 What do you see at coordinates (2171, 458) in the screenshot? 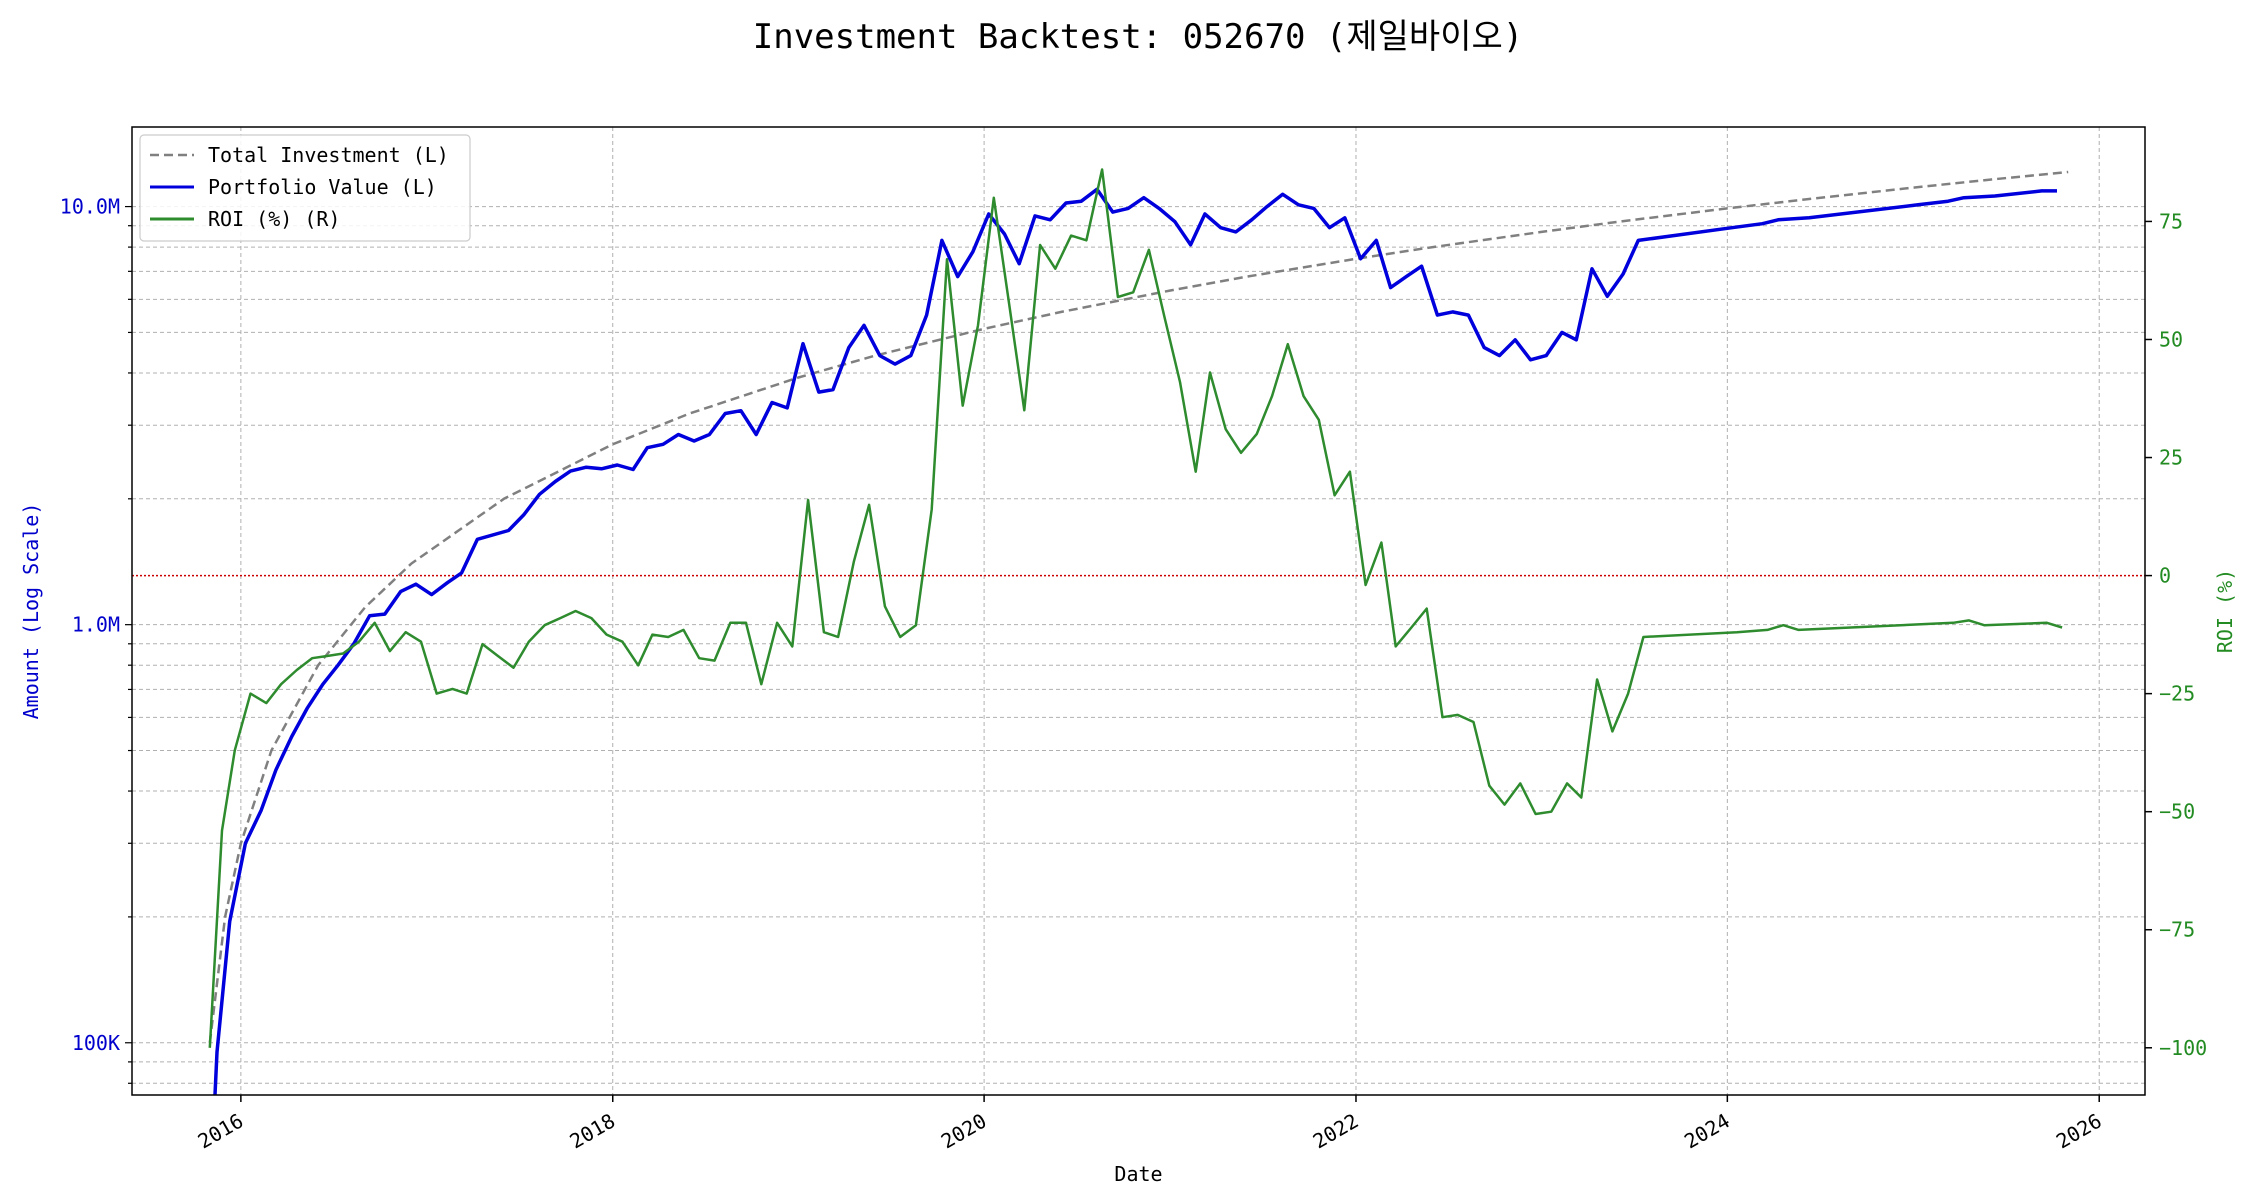
I see `y-right-tick-label: 25` at bounding box center [2171, 458].